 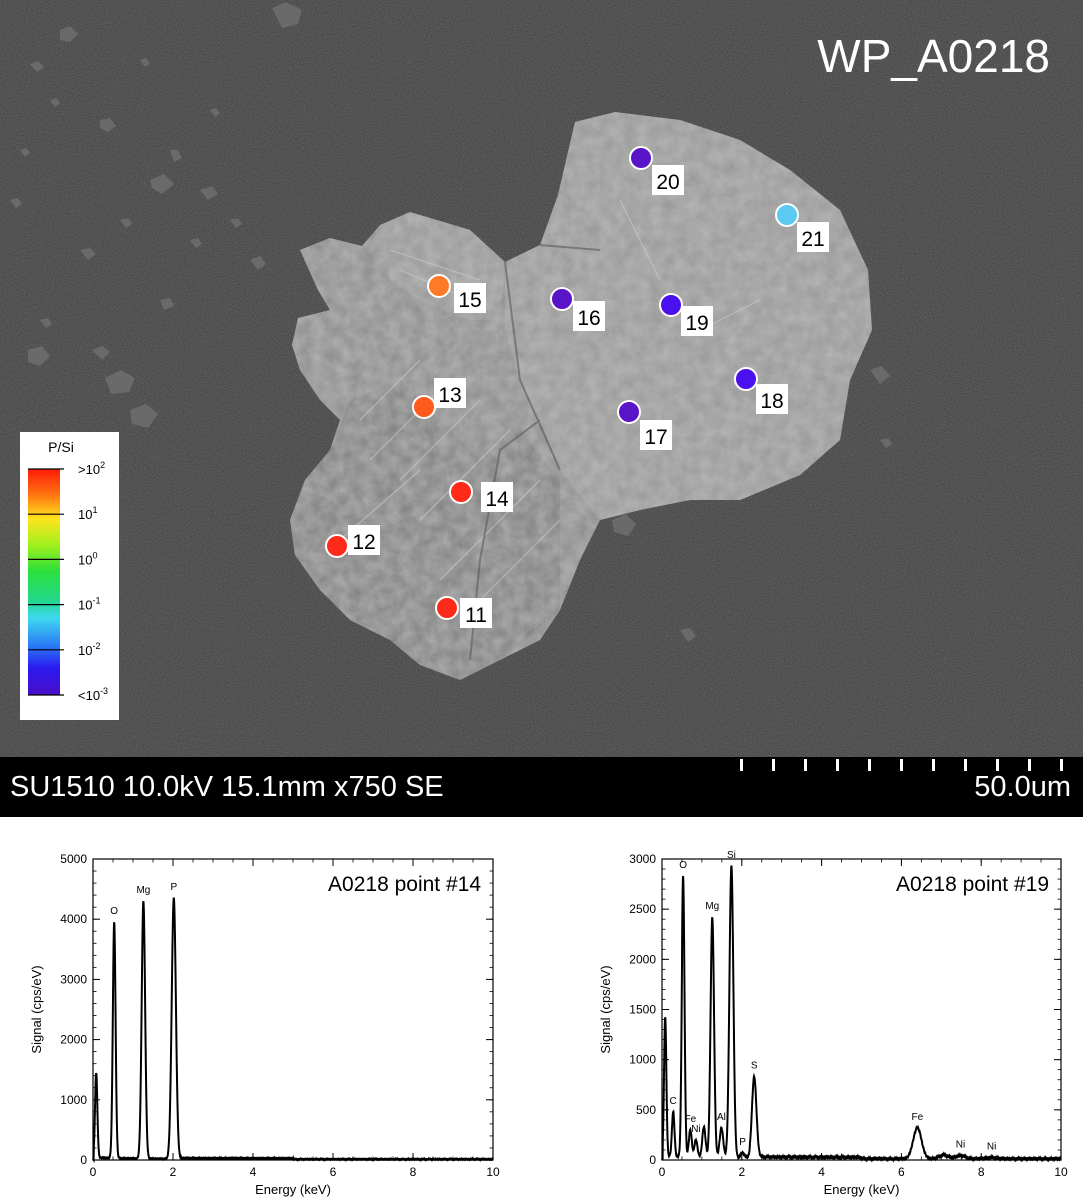 I want to click on colorbar-label: 10⁻¹, so click(x=89, y=604).